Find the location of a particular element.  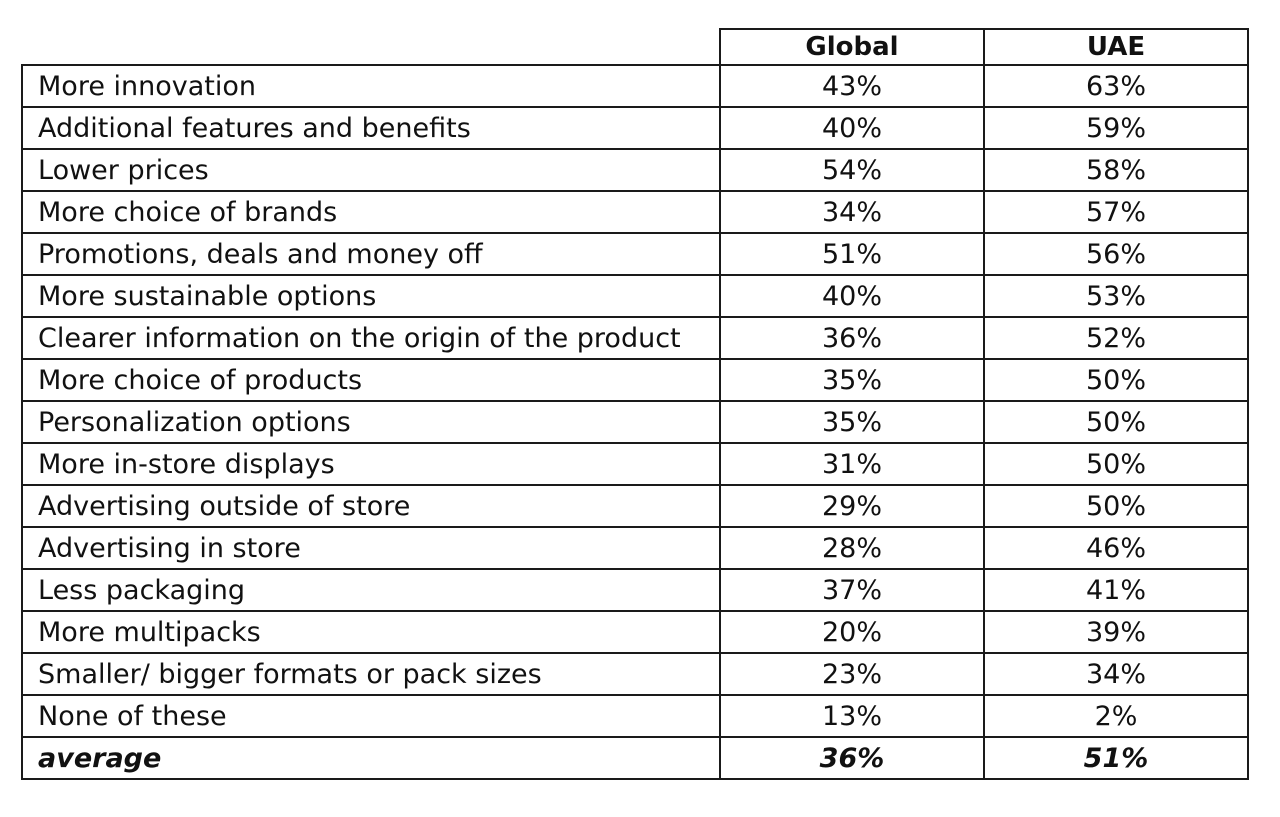

table-row: More sustainable options 40% 53% is located at coordinates (635, 296).